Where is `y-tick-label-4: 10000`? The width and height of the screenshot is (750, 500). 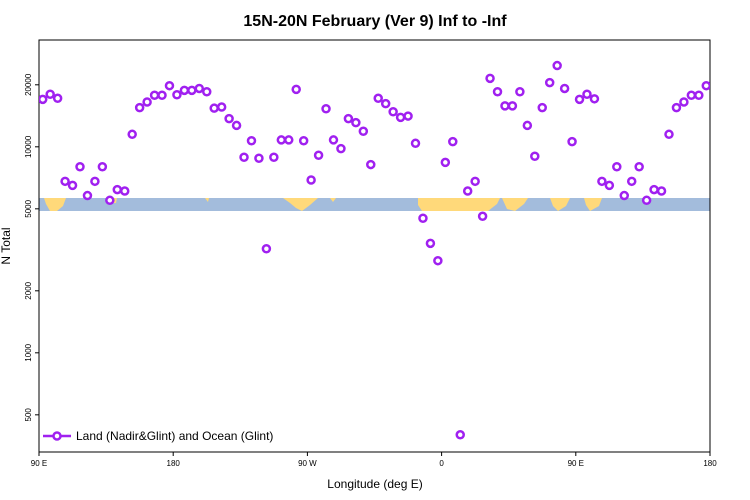
y-tick-label-4: 10000 is located at coordinates (28, 146).